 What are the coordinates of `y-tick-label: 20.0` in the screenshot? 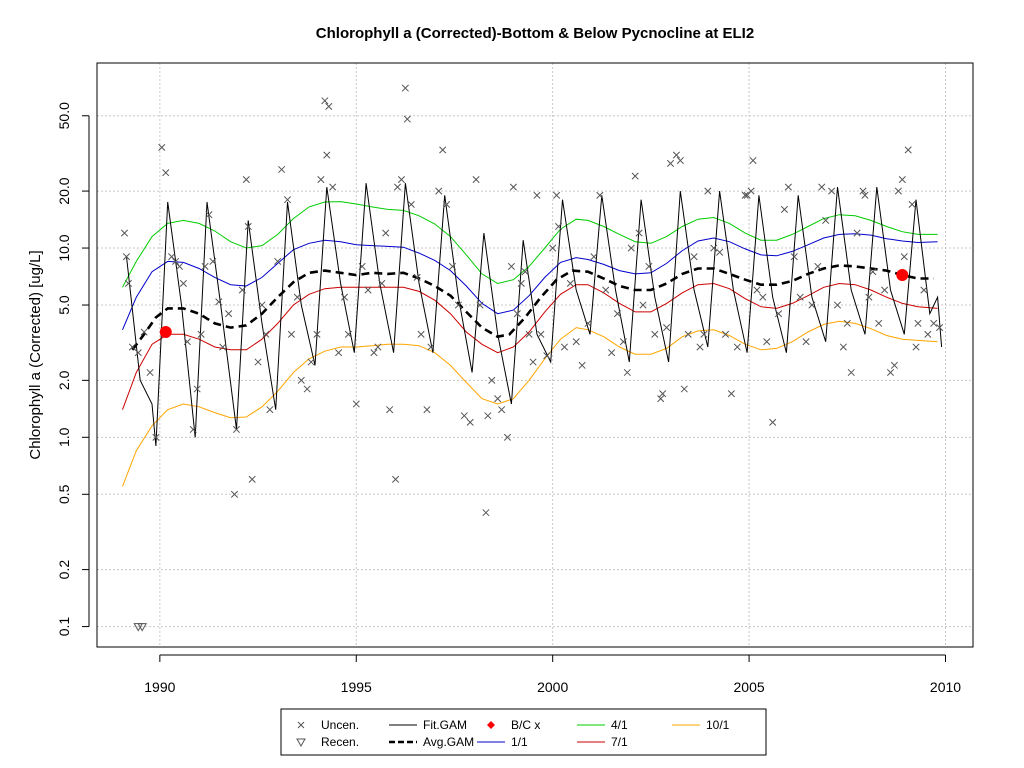 It's located at (64, 190).